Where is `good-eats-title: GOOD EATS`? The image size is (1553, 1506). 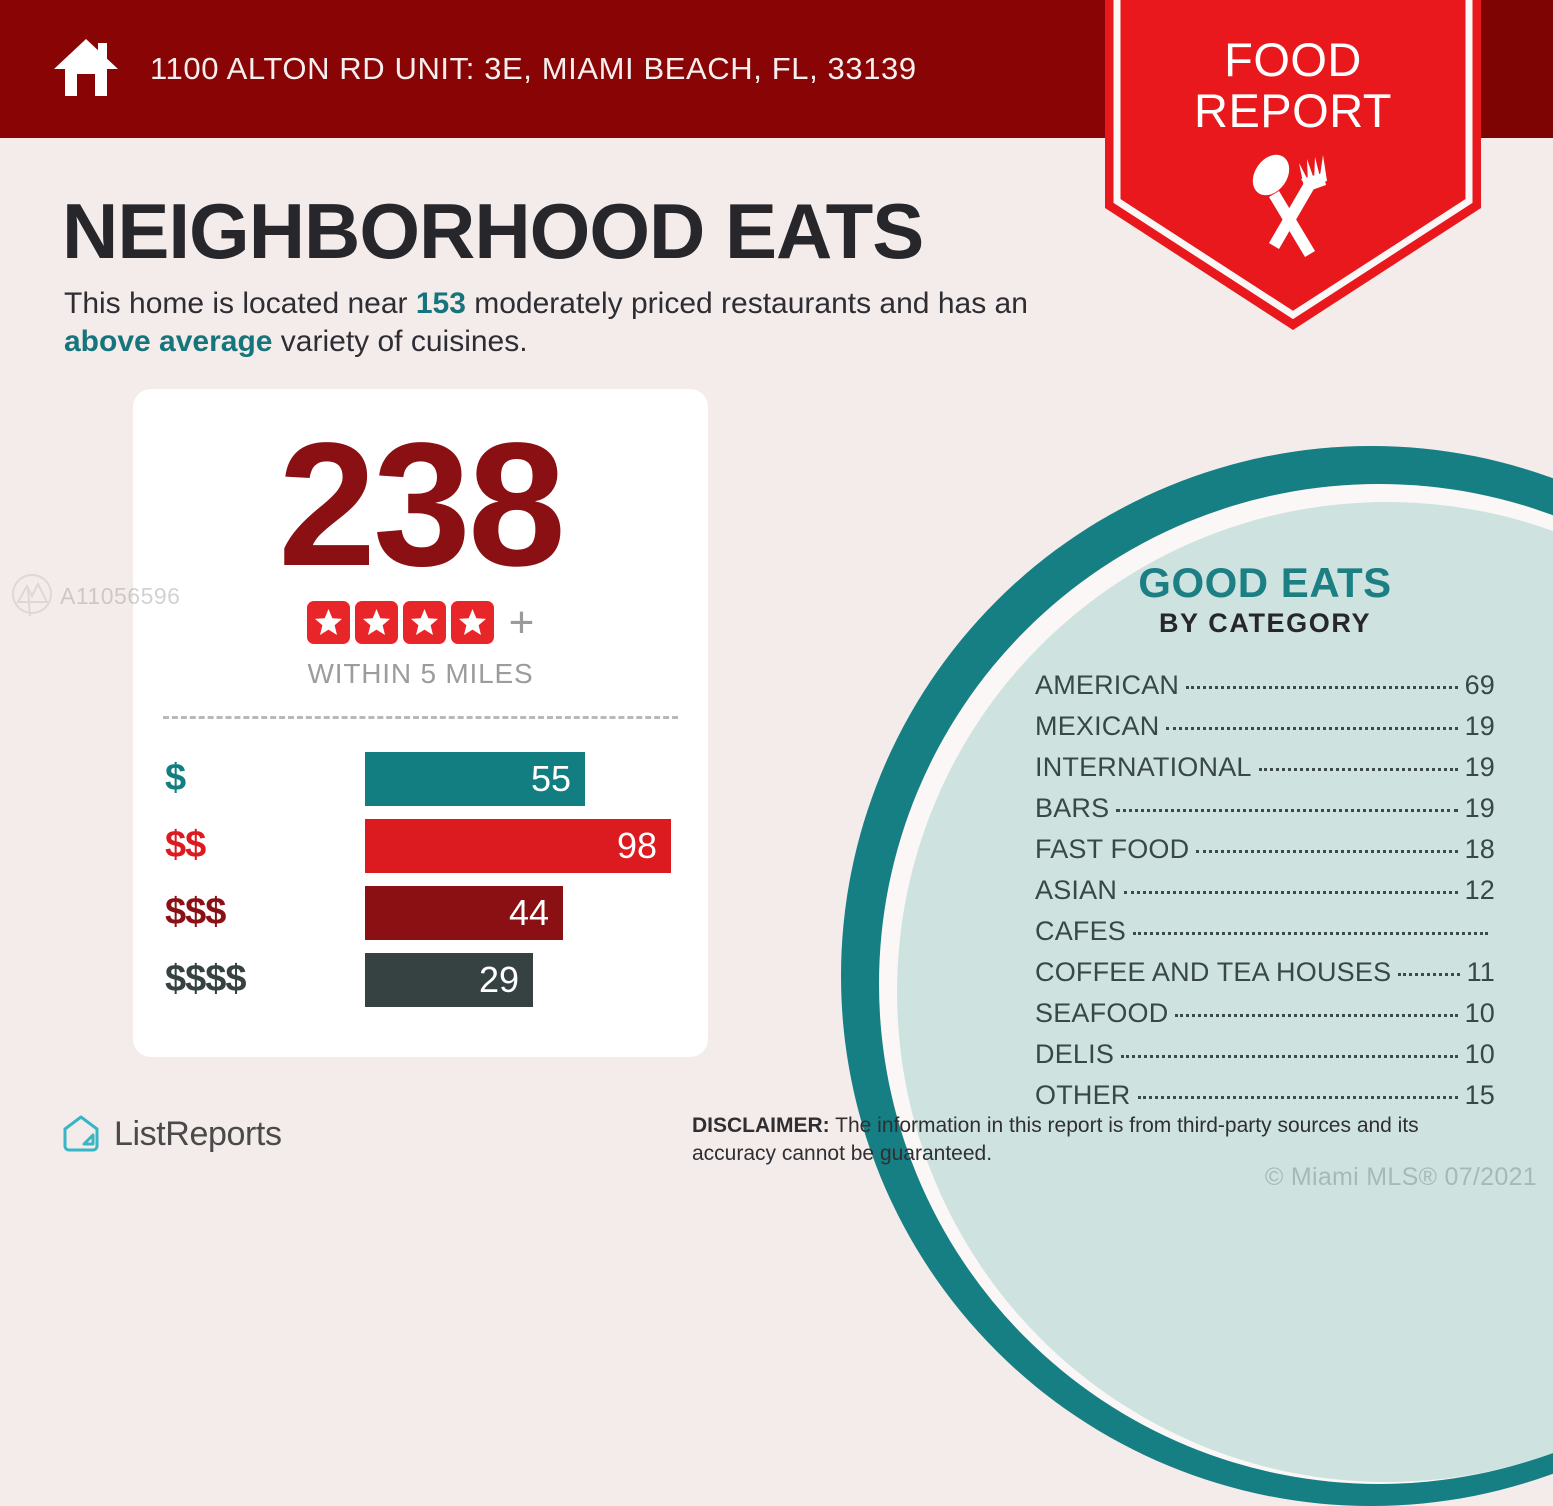
good-eats-title: GOOD EATS is located at coordinates (1265, 582).